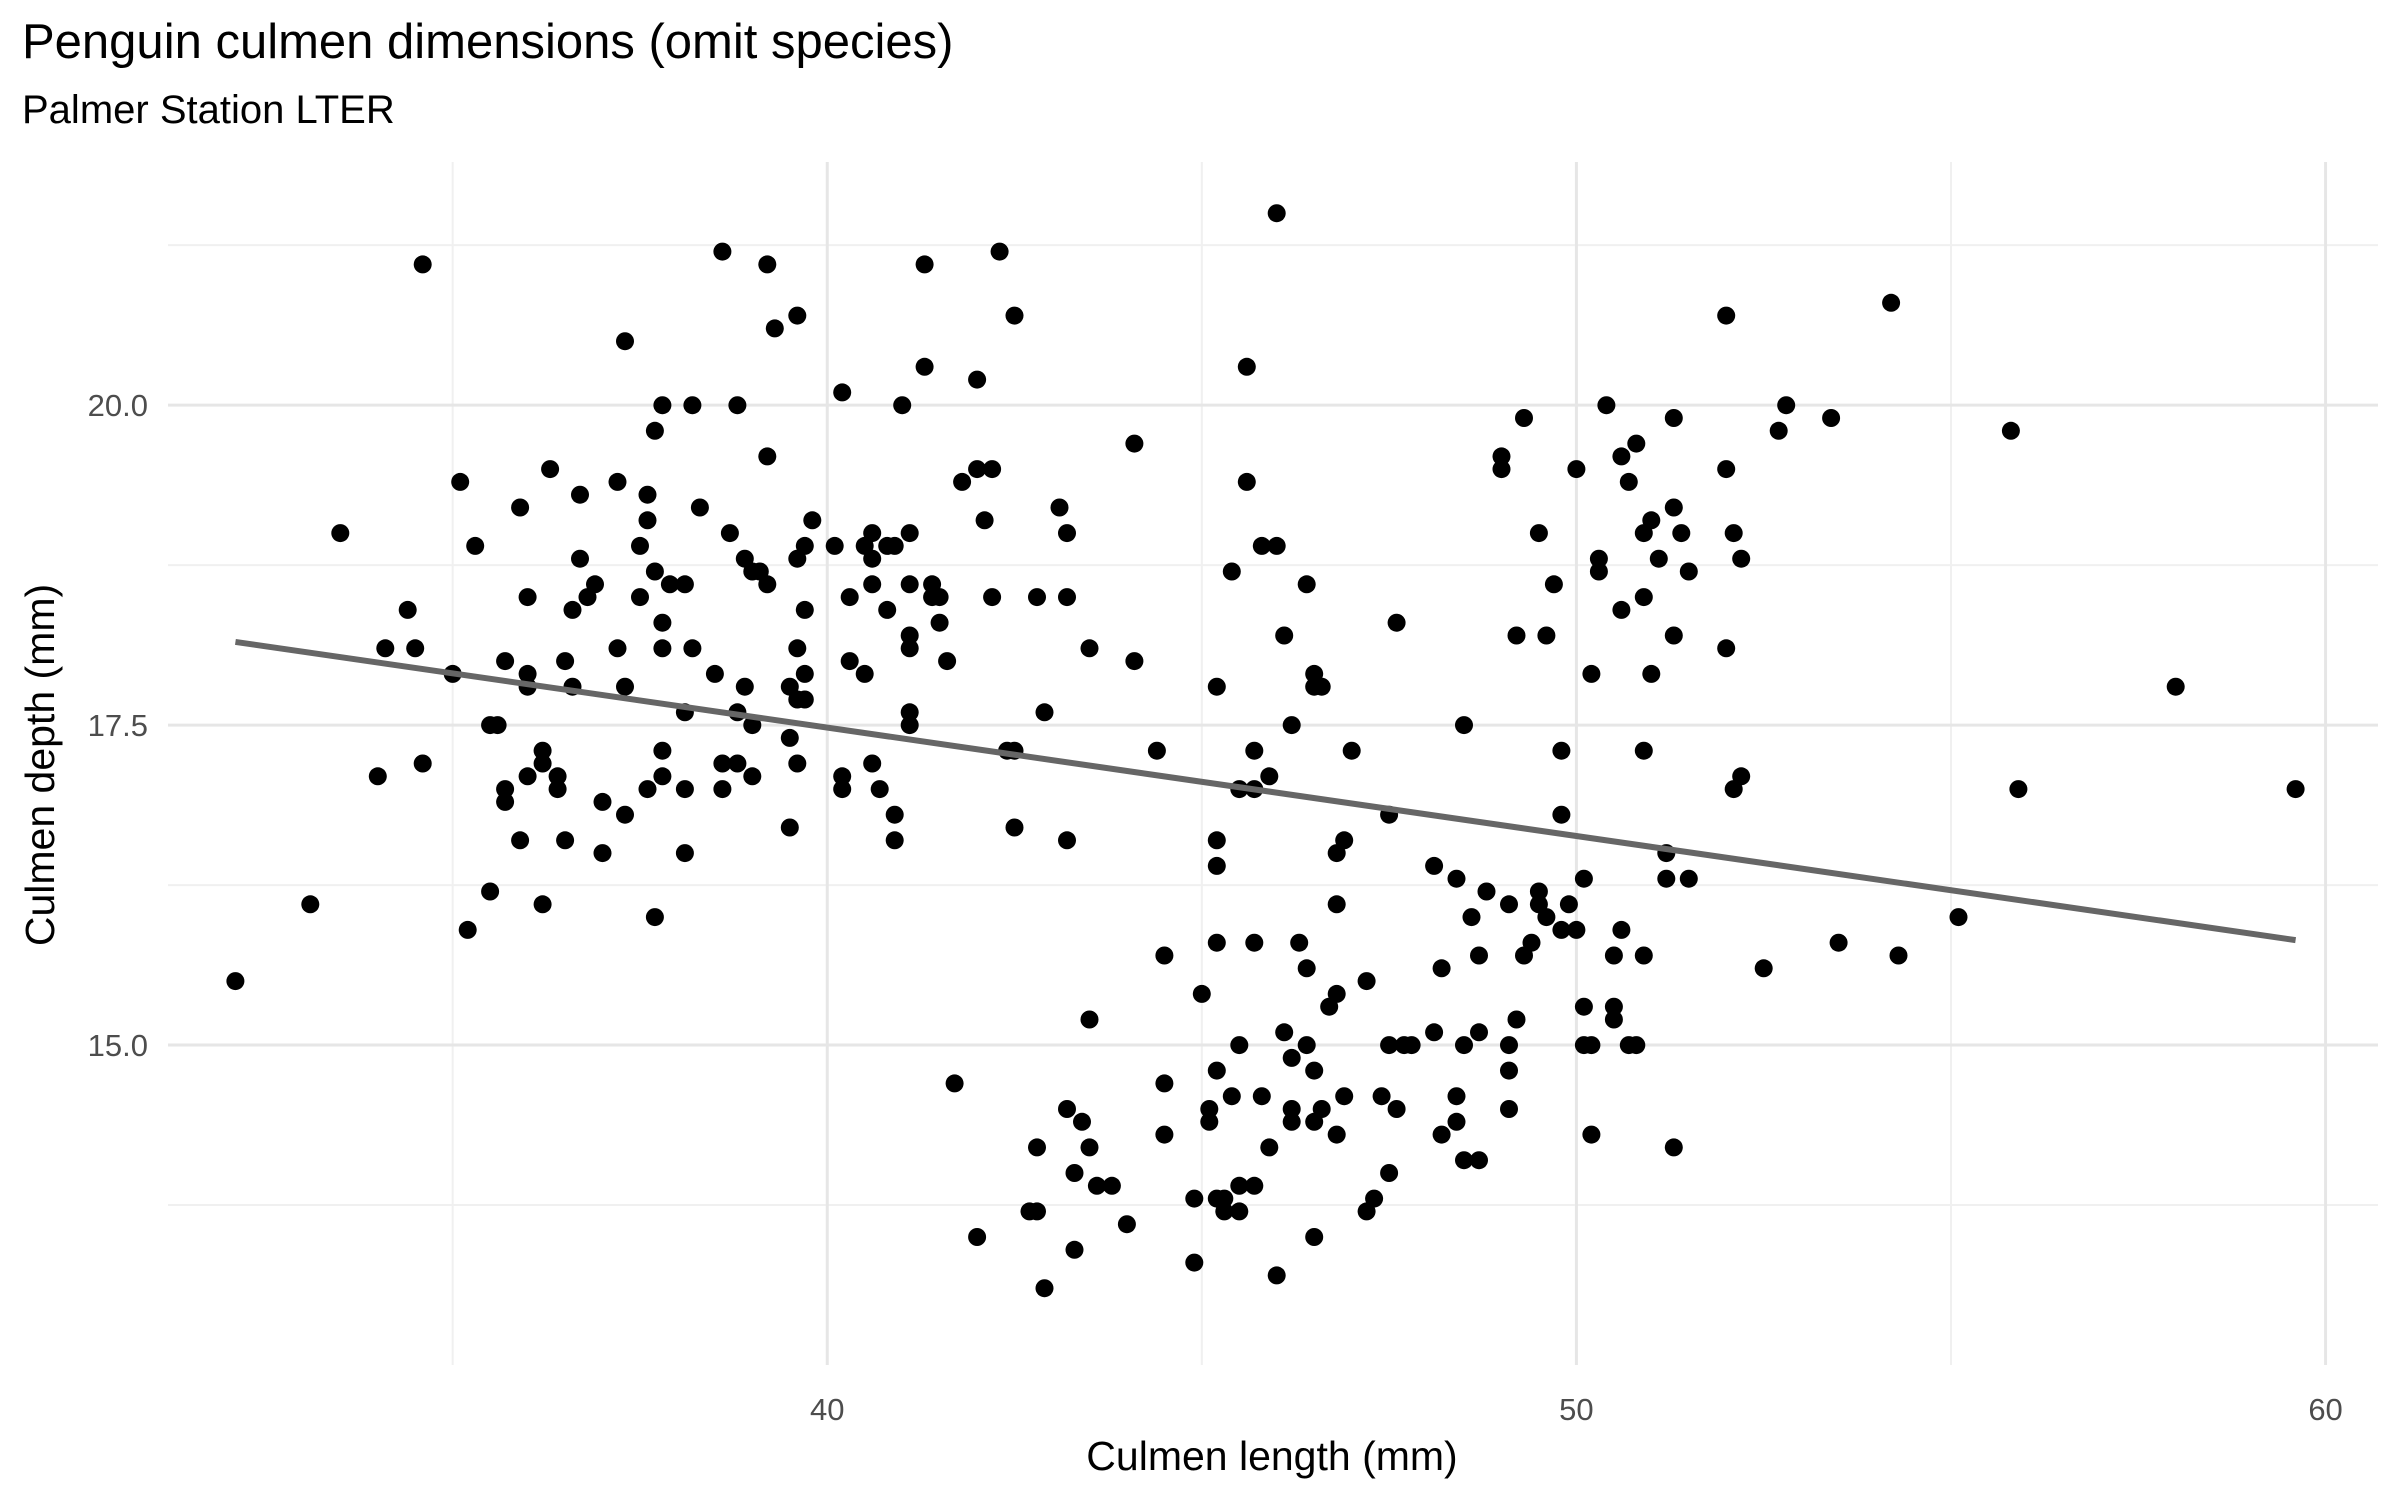  What do you see at coordinates (118, 1045) in the screenshot?
I see `y-tick-label: 15.0` at bounding box center [118, 1045].